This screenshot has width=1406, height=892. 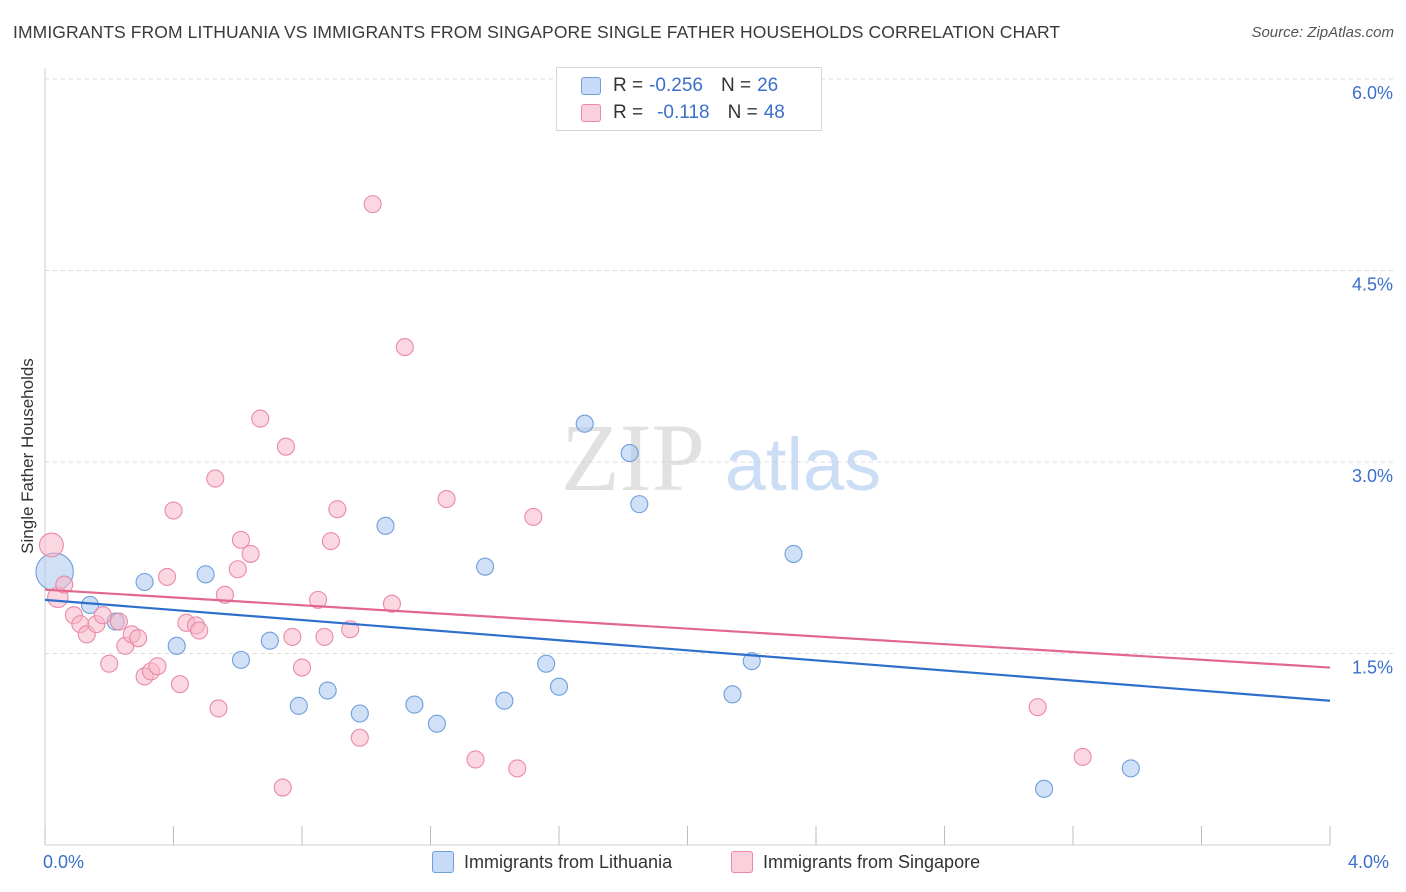 I want to click on bottom-legend-lithuania: Immigrants from Lithuania, so click(x=552, y=862).